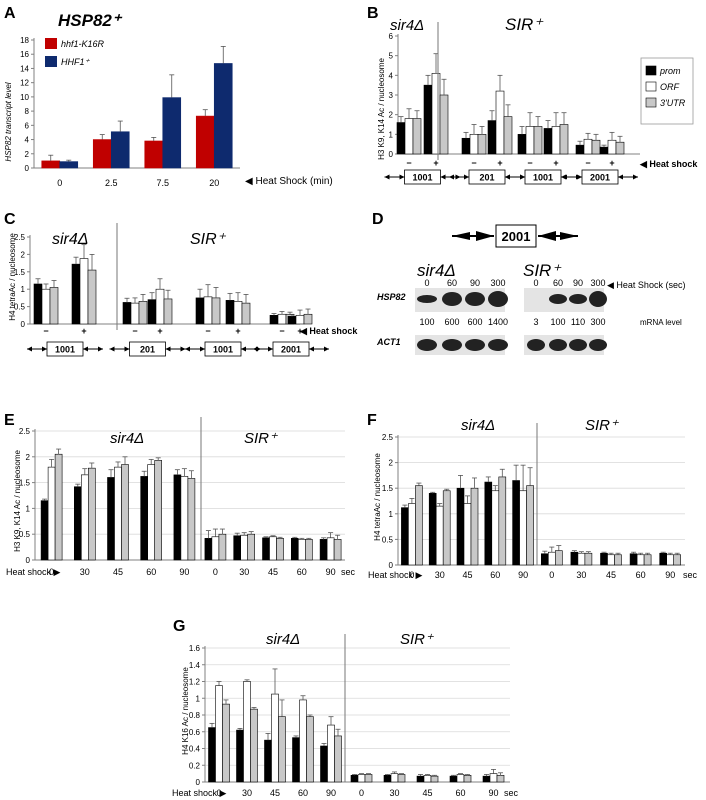 This screenshot has width=706, height=800. Describe the element at coordinates (24, 54) in the screenshot. I see `panel-a-ytick-8: 16` at that location.